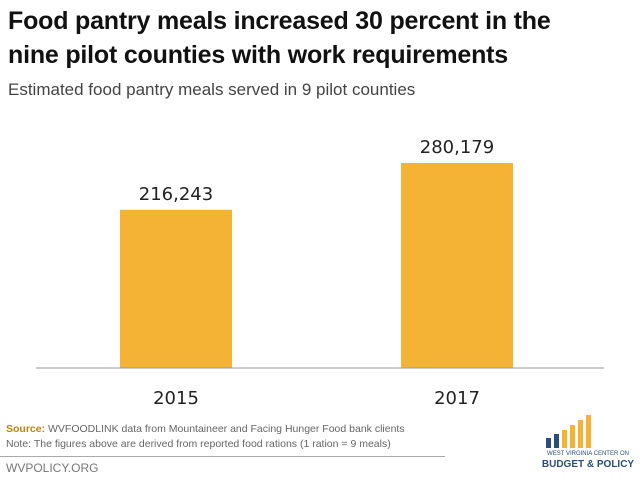 Image resolution: width=640 pixels, height=480 pixels. Describe the element at coordinates (588, 454) in the screenshot. I see `logo-line-1: WEST VIRGINIA CENTER ON` at that location.